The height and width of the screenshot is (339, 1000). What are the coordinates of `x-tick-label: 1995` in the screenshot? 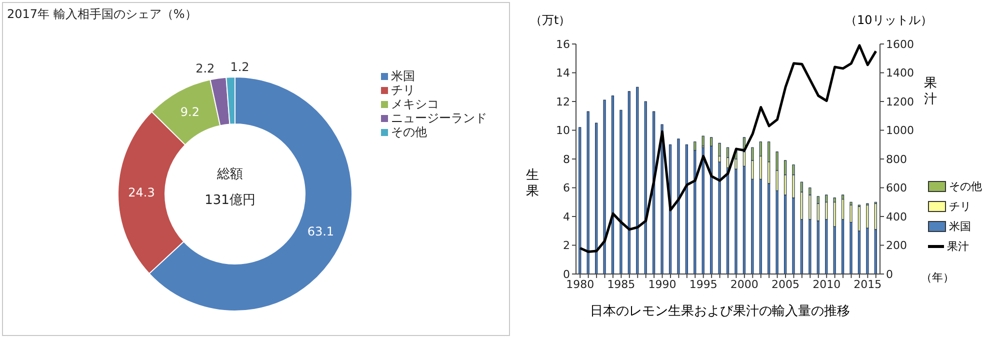 It's located at (703, 284).